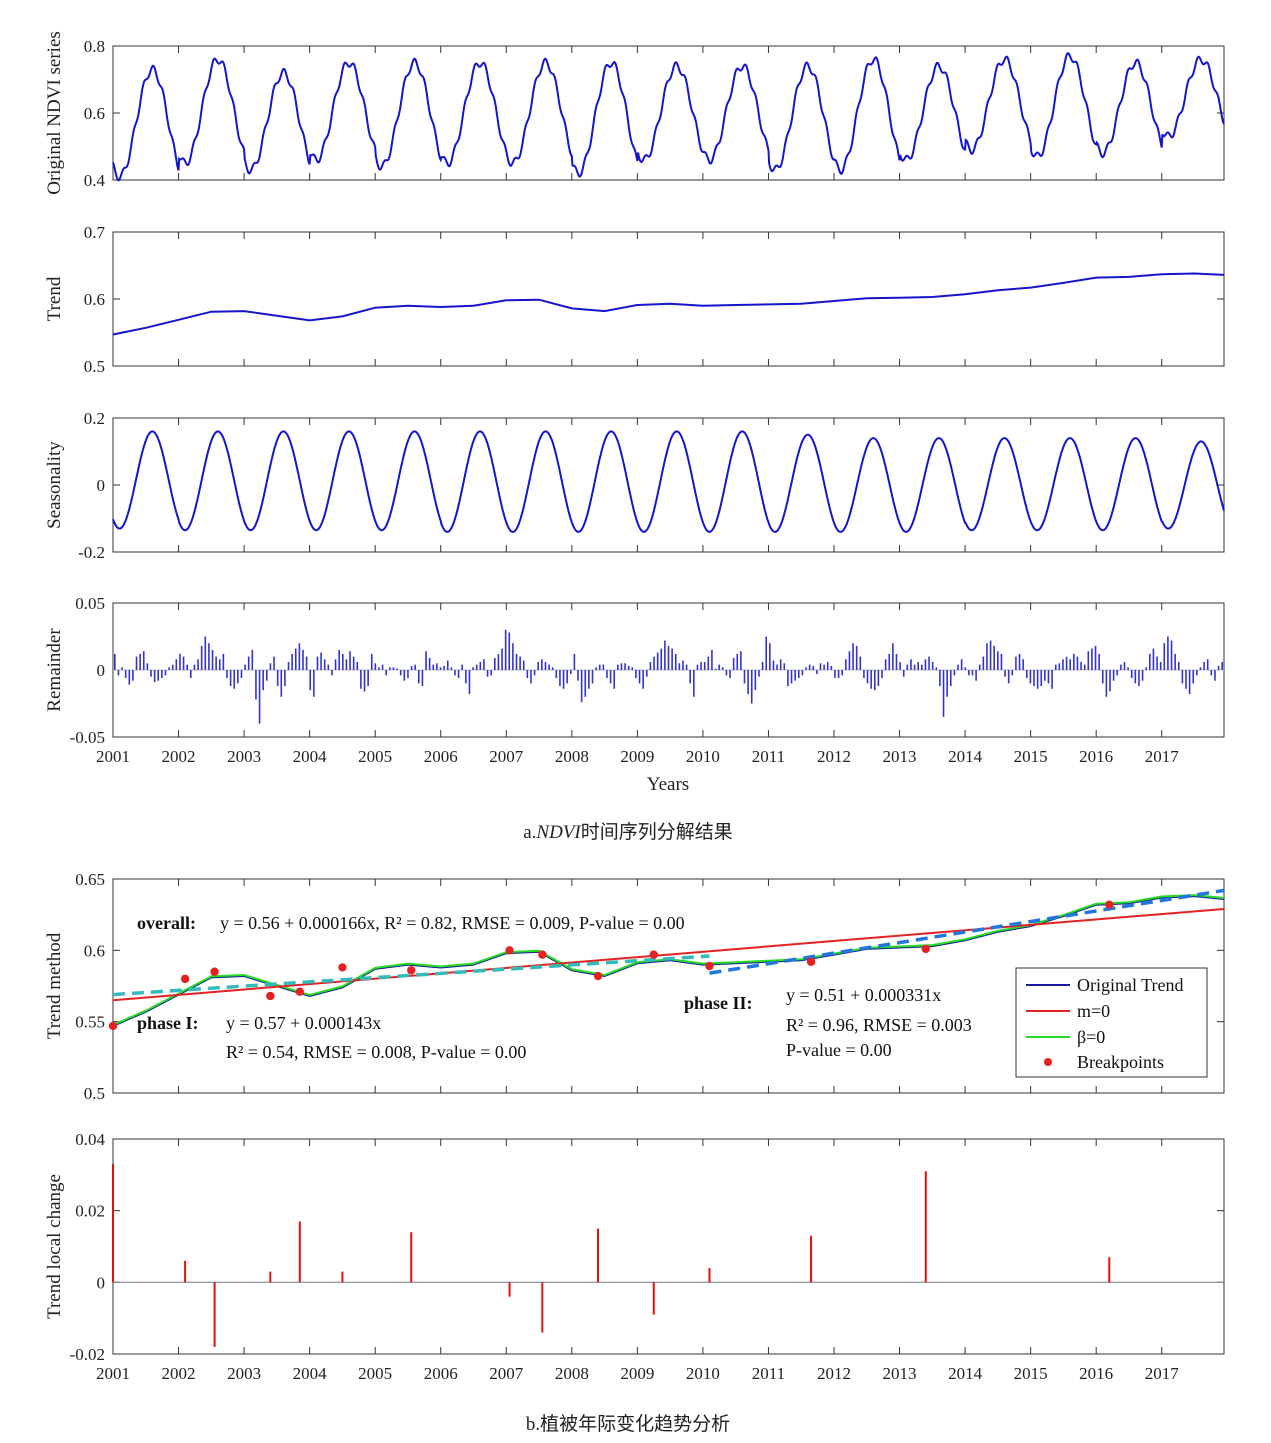  Describe the element at coordinates (94, 418) in the screenshot. I see `y-tick-label: 0.2` at that location.